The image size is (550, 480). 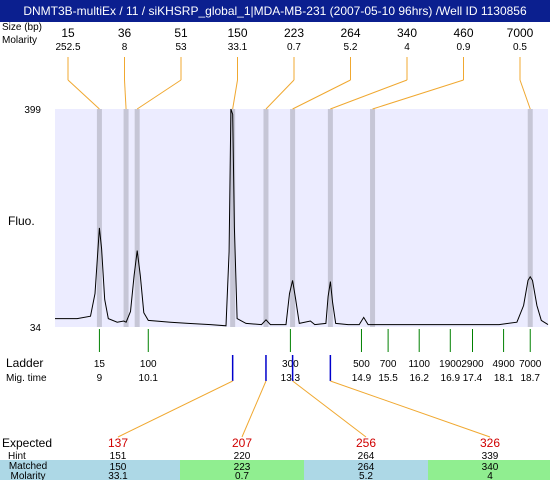 What do you see at coordinates (118, 475) in the screenshot?
I see `matched-molarity-0: 33.1` at bounding box center [118, 475].